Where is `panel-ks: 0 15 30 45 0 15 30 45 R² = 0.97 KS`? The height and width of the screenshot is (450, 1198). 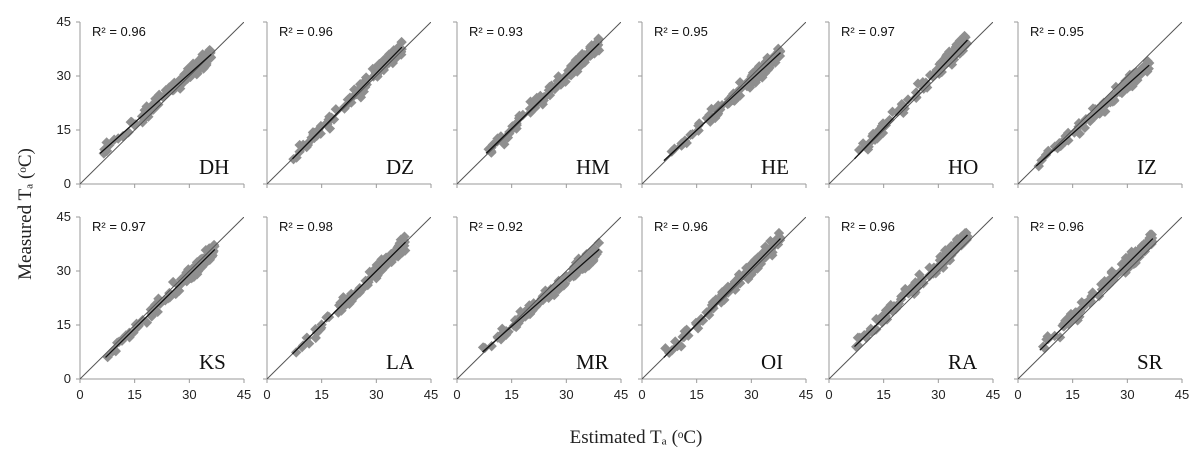
panel-ks: 0 15 30 45 0 15 30 45 R² = 0.97 KS is located at coordinates (154, 305).